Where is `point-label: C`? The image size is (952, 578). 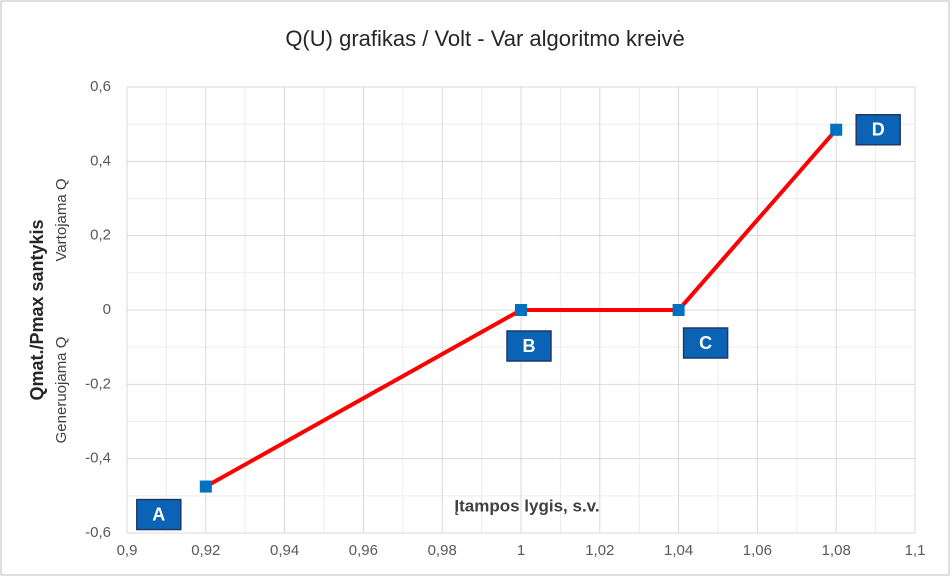 point-label: C is located at coordinates (705, 343).